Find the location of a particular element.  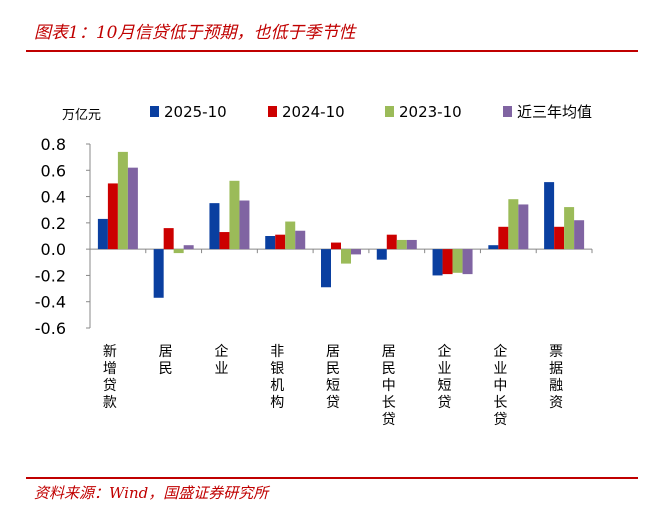

y-tick-label: -0.4 is located at coordinates (50, 302).